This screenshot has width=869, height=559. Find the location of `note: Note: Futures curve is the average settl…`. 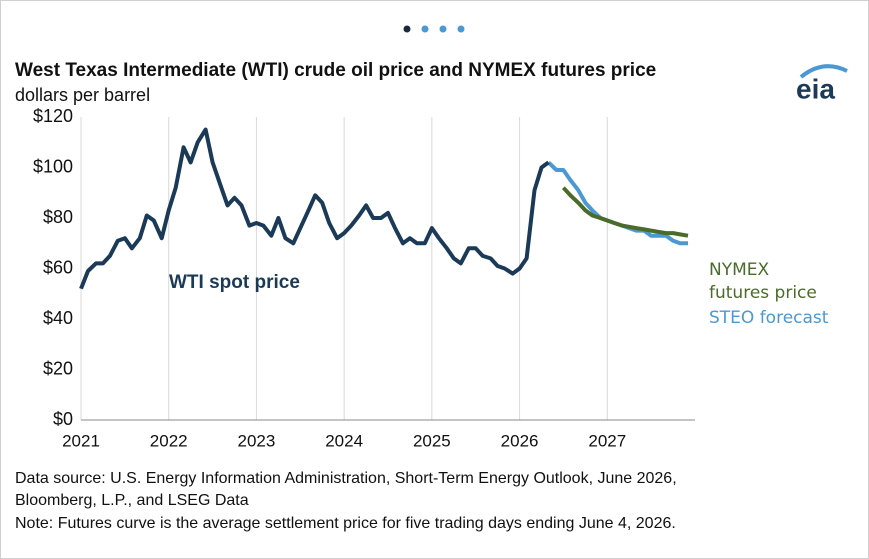

note: Note: Futures curve is the average settl… is located at coordinates (345, 523).